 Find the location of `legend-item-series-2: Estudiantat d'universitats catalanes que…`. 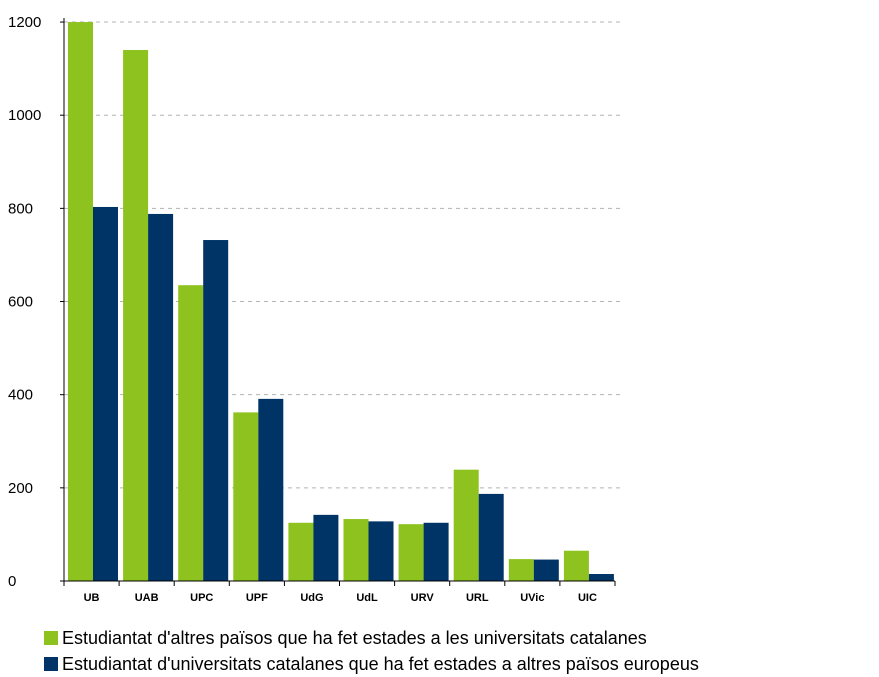

legend-item-series-2: Estudiantat d'universitats catalanes que… is located at coordinates (371, 664).